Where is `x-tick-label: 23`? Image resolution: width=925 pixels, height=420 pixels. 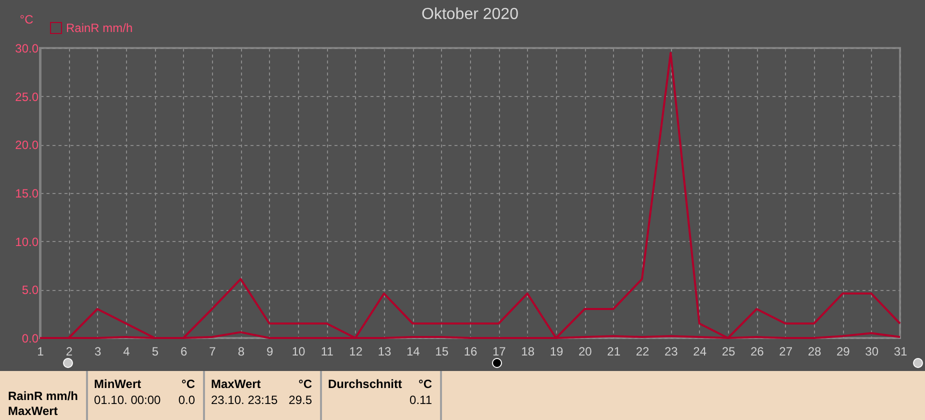 x-tick-label: 23 is located at coordinates (671, 351).